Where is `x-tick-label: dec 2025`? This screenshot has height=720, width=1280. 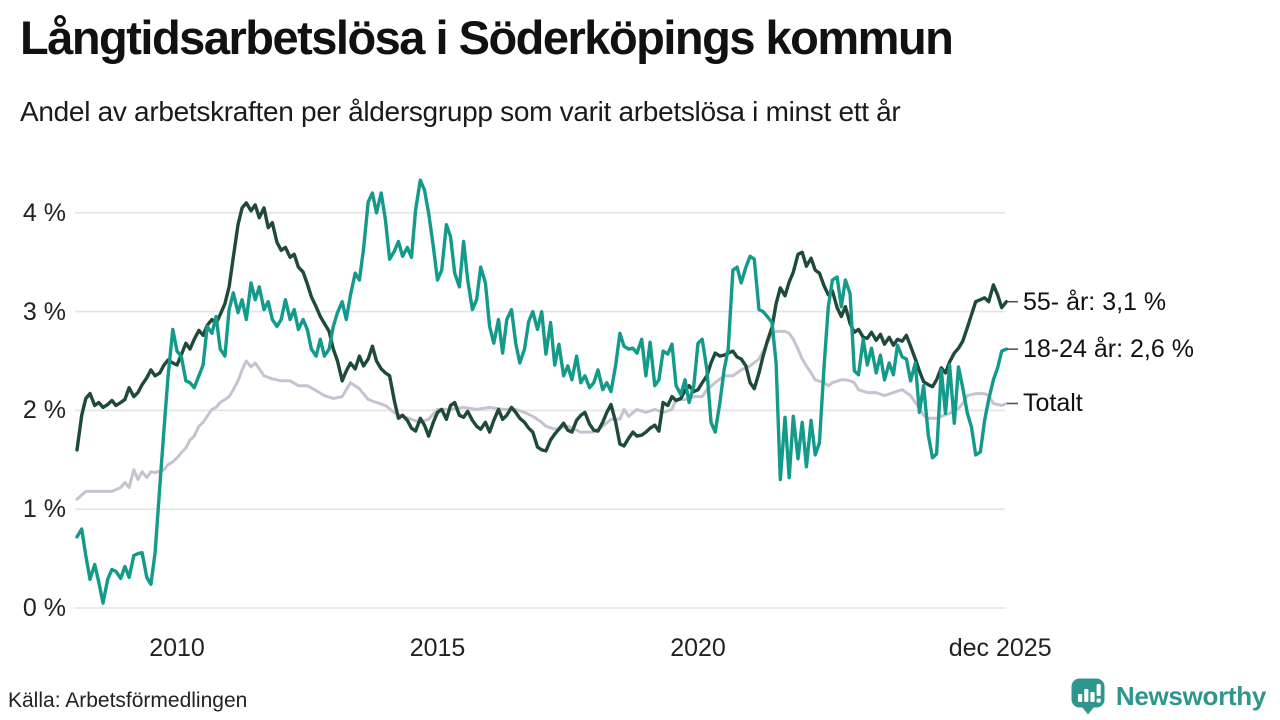 x-tick-label: dec 2025 is located at coordinates (1000, 648).